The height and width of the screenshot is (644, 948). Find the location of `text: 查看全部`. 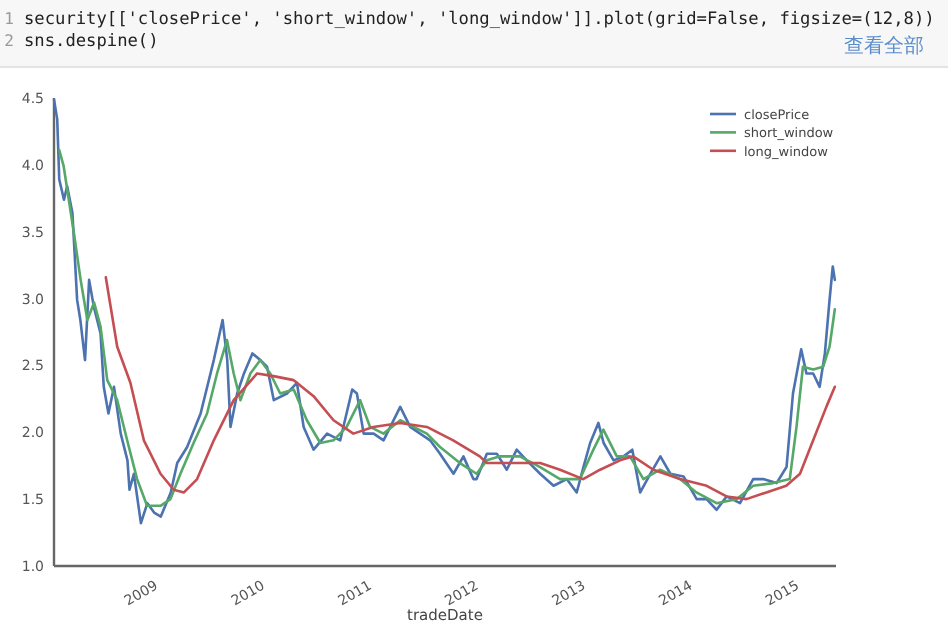

text: 查看全部 is located at coordinates (884, 46).